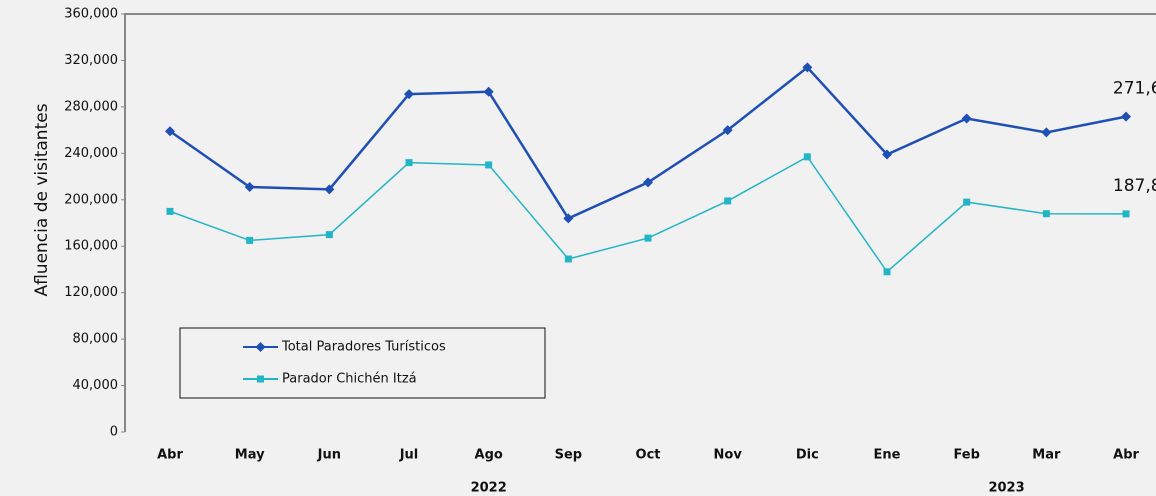 The width and height of the screenshot is (1156, 496). What do you see at coordinates (349, 379) in the screenshot?
I see `legend-label: Parador Chichén Itzá` at bounding box center [349, 379].